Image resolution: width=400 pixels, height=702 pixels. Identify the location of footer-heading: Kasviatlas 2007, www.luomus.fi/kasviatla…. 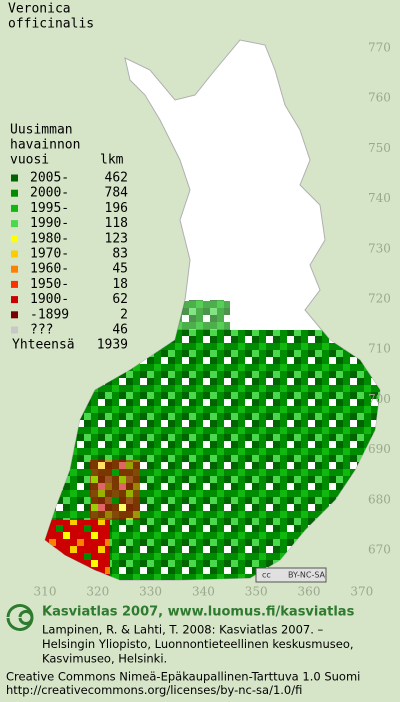
(198, 612).